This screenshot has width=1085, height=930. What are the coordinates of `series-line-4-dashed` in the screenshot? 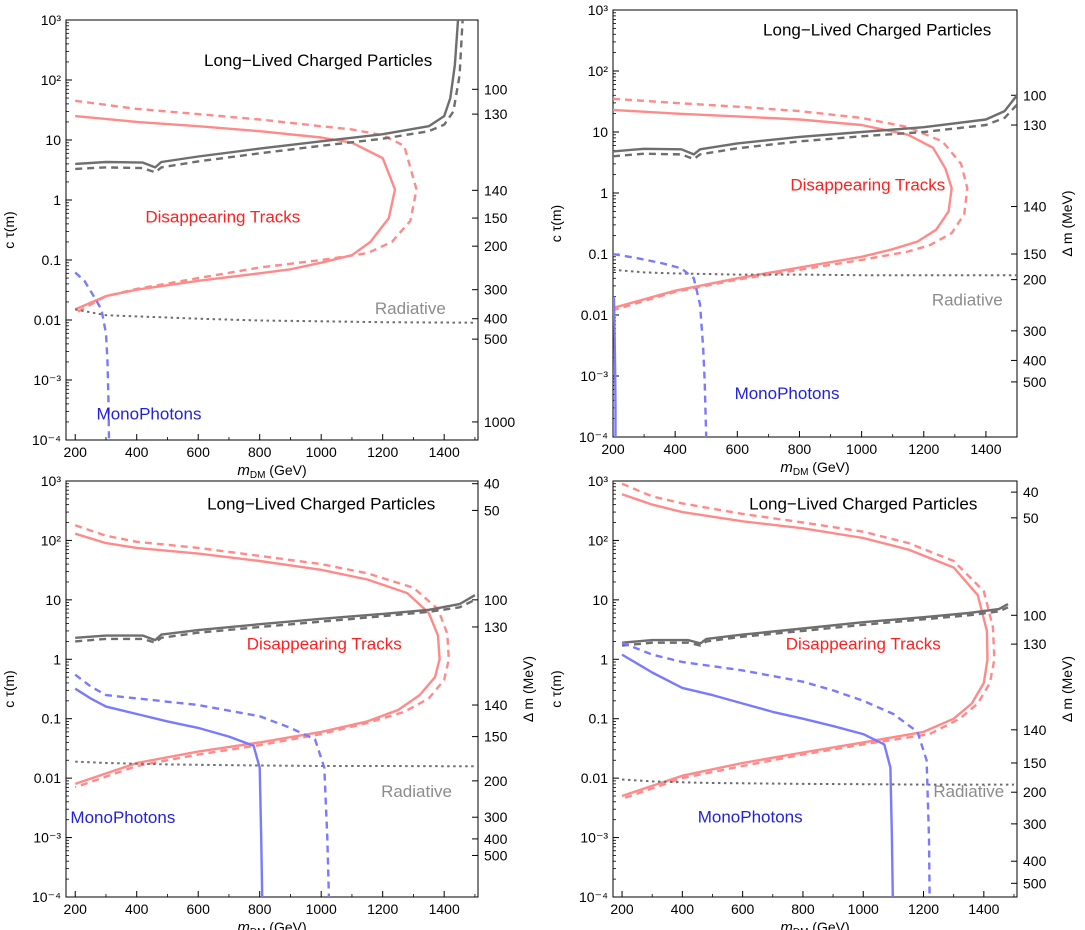 It's located at (815, 626).